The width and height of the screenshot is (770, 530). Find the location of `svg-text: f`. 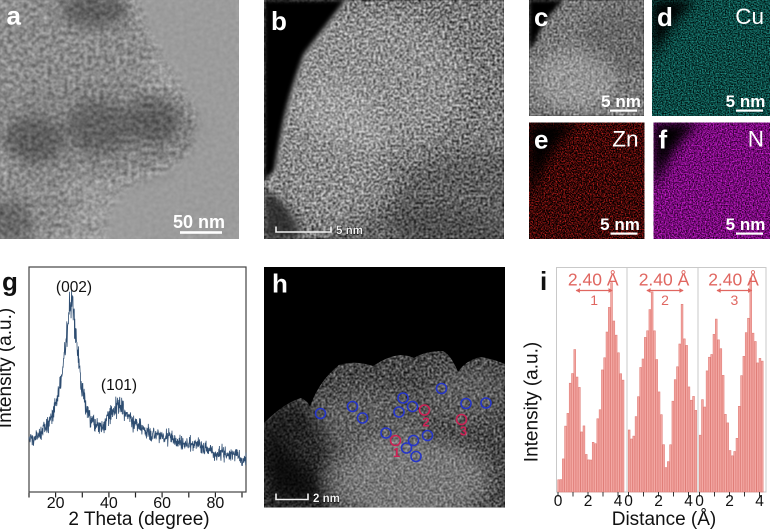

svg-text: f is located at coordinates (663, 140).